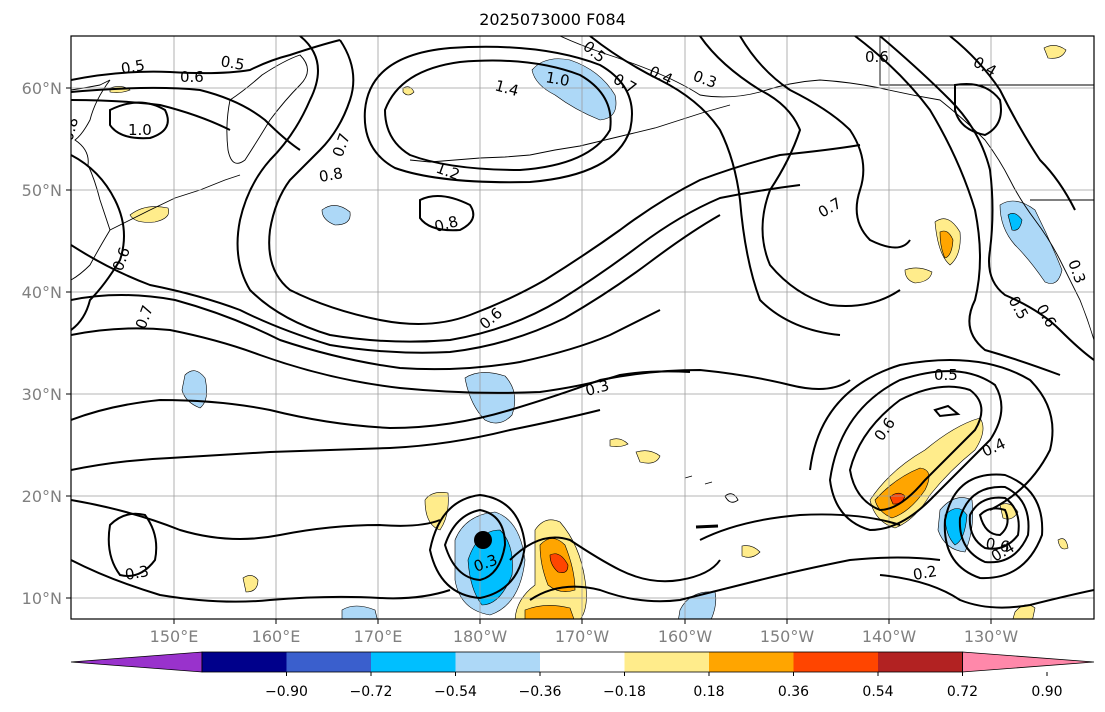 Image resolution: width=1105 pixels, height=712 pixels. What do you see at coordinates (889, 636) in the screenshot?
I see `lon-label: 140°W` at bounding box center [889, 636].